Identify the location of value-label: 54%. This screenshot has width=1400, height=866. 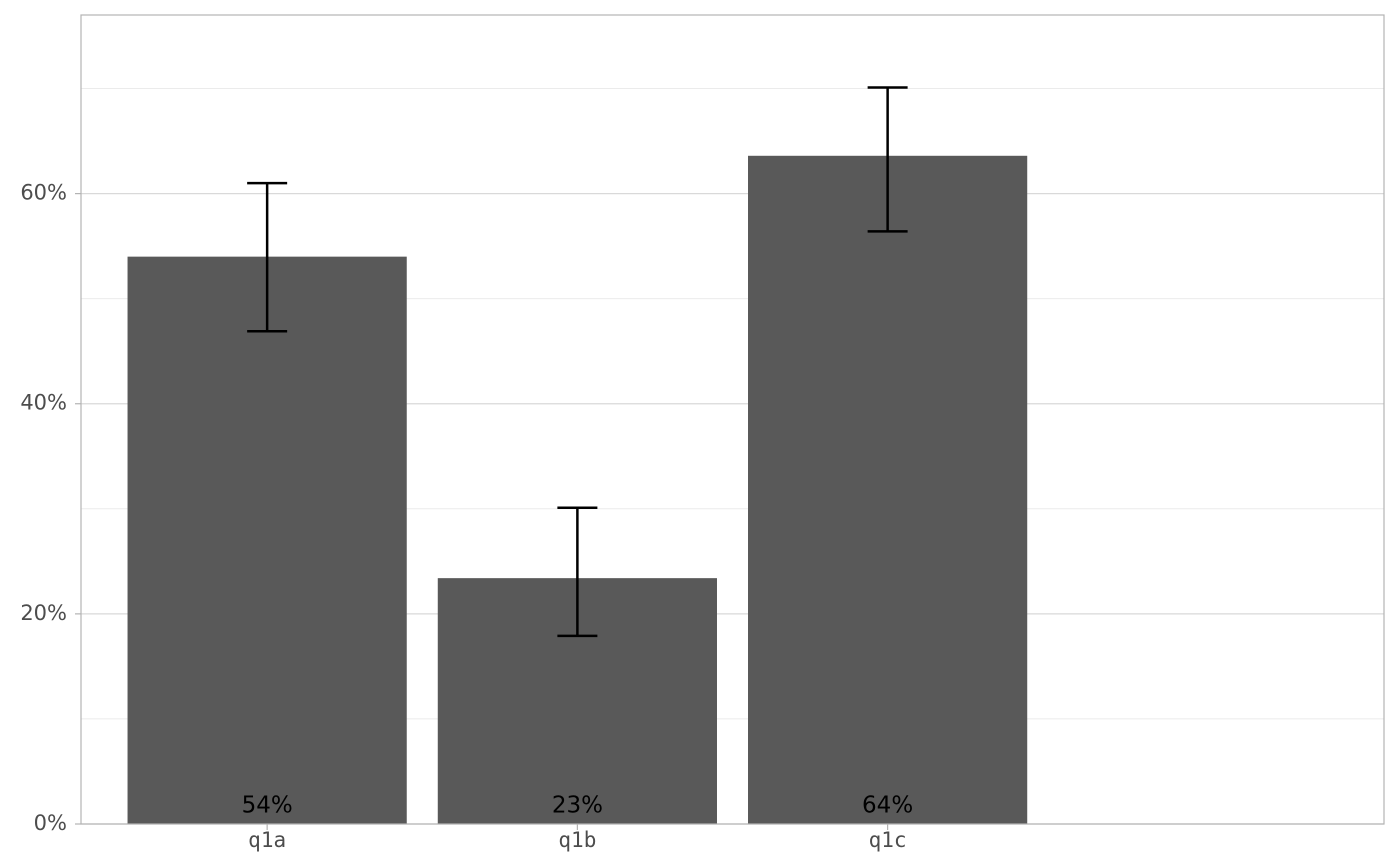
(267, 806).